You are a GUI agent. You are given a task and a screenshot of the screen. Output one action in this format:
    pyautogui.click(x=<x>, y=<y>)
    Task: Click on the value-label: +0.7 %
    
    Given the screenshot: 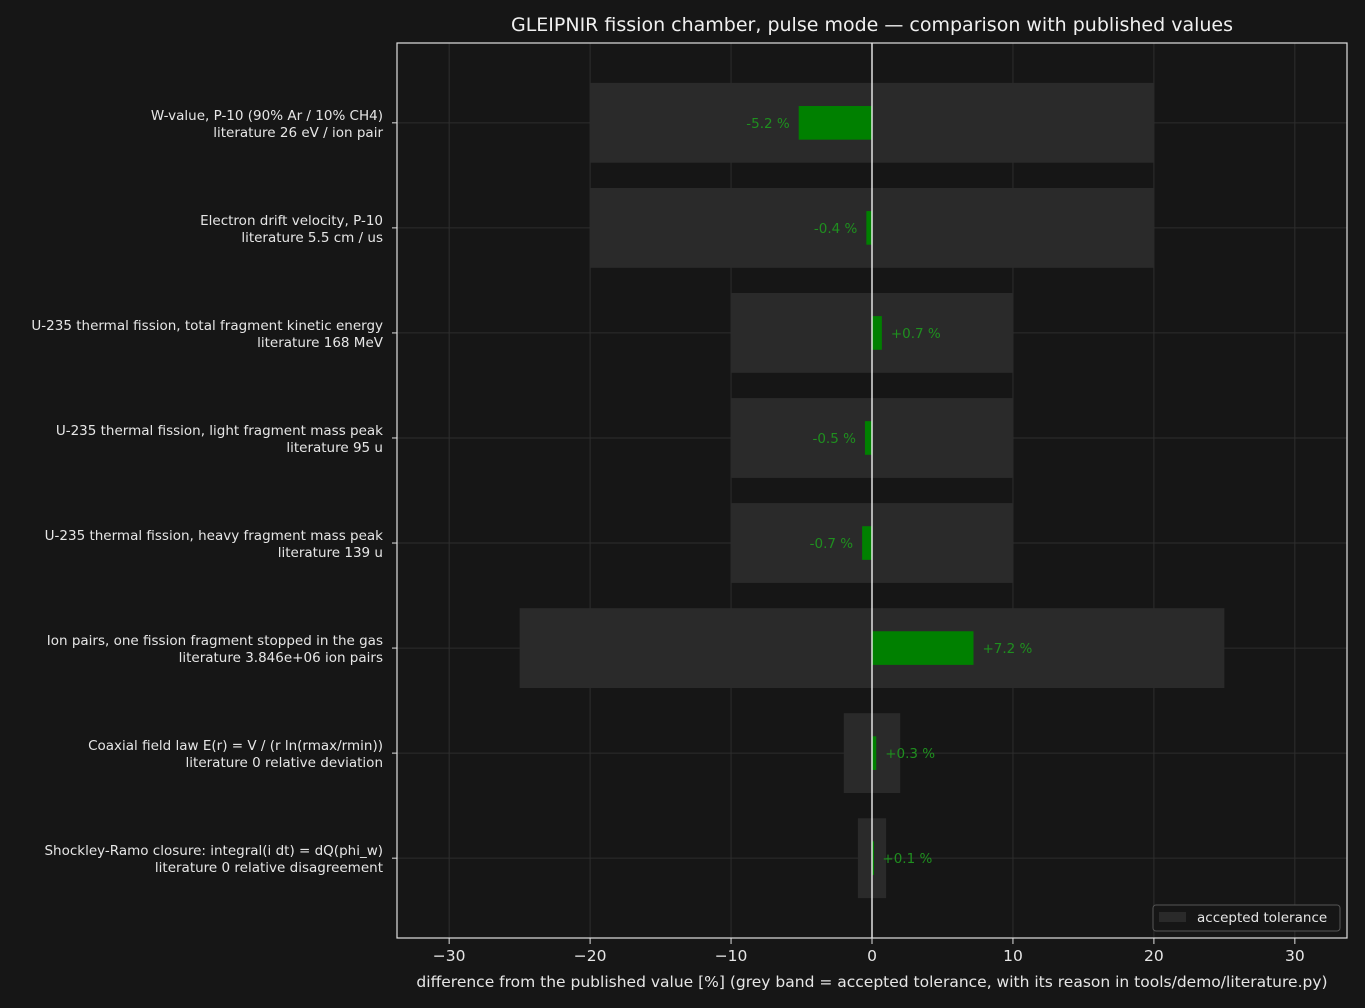 What is the action you would take?
    pyautogui.click(x=916, y=334)
    